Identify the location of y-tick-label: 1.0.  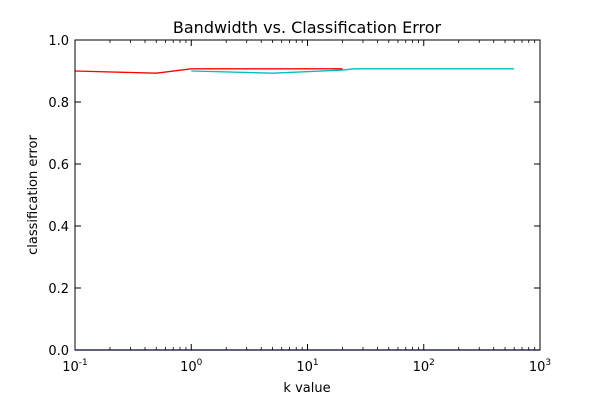
(58, 41).